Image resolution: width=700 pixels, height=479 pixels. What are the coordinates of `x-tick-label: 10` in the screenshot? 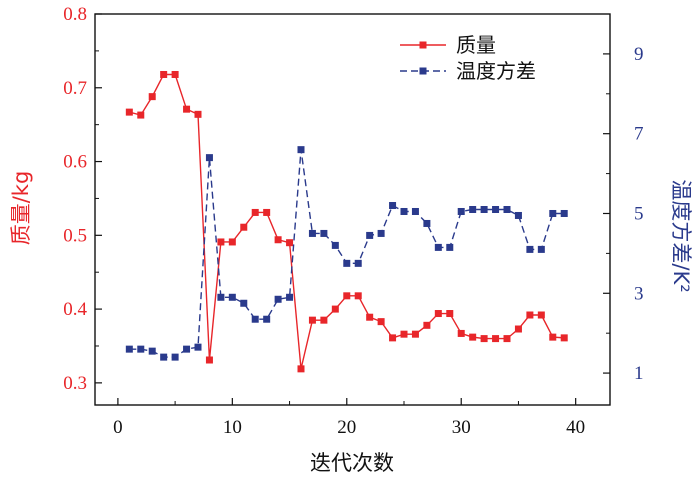 It's located at (232, 427).